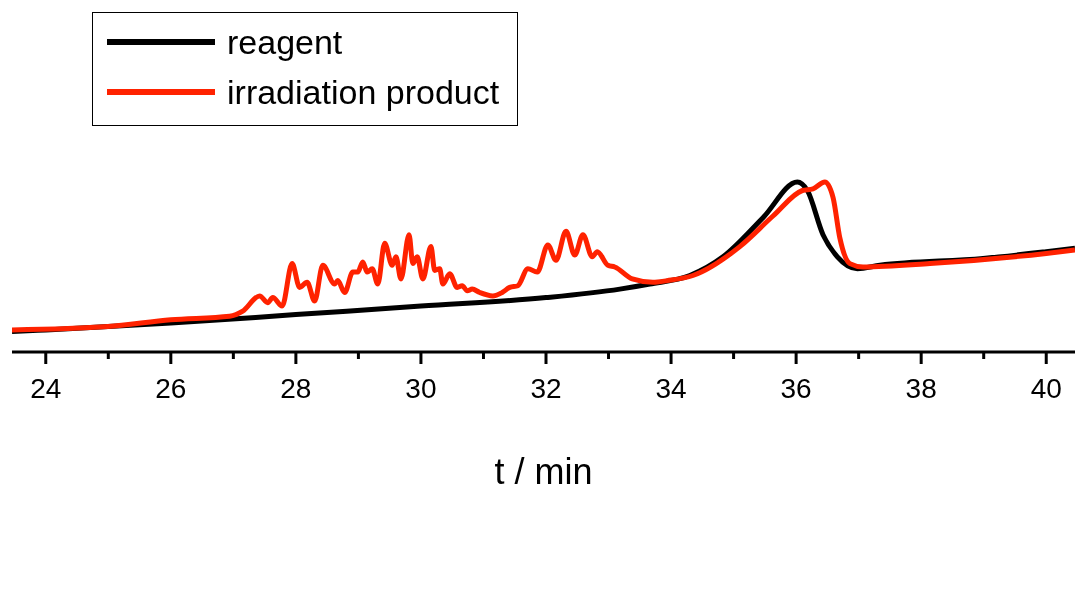 This screenshot has height=598, width=1075. Describe the element at coordinates (421, 388) in the screenshot. I see `x-tick-label: 30` at that location.